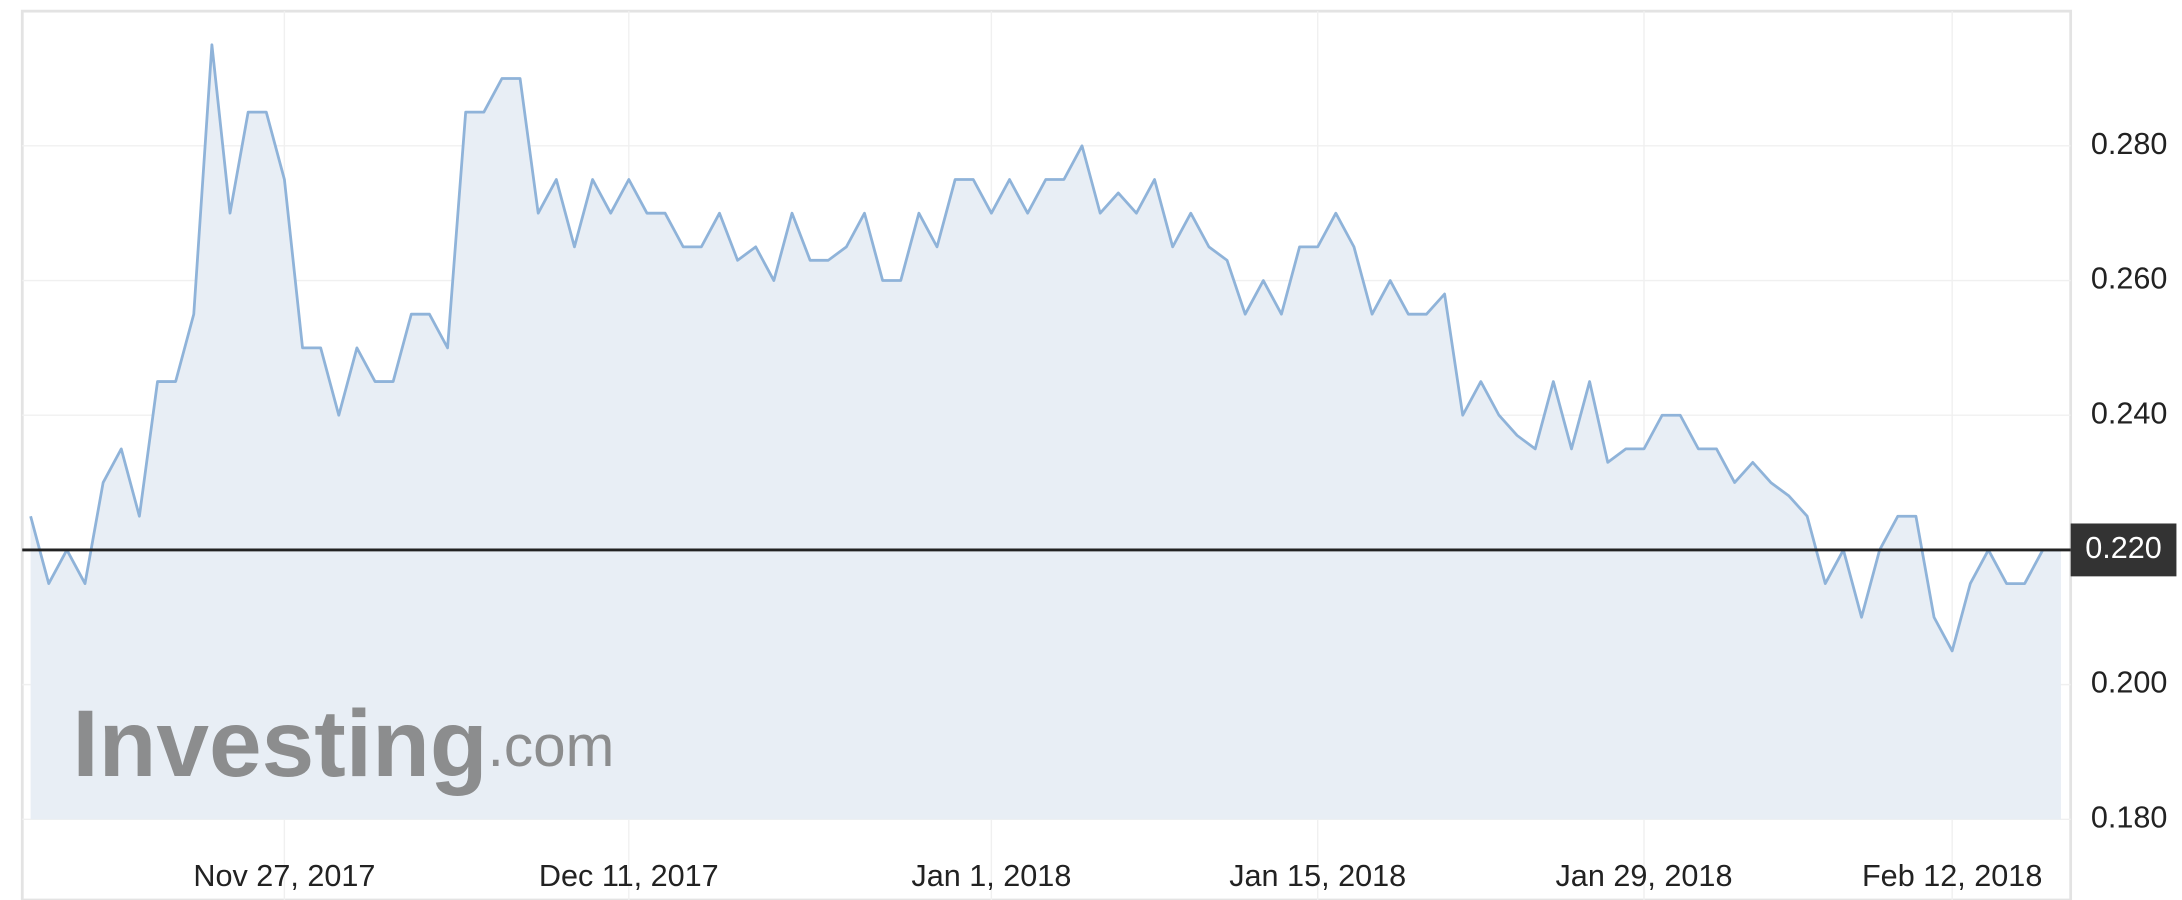 Image resolution: width=2182 pixels, height=900 pixels. I want to click on y-tick-label: 0.240, so click(2129, 413).